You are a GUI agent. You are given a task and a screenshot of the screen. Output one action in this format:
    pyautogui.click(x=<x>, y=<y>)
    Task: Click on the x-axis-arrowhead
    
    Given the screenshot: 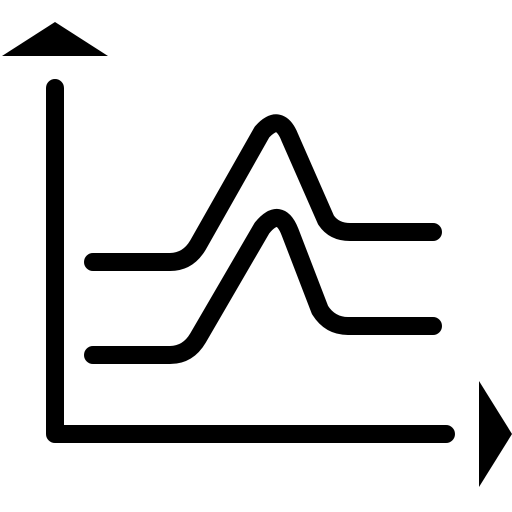 What is the action you would take?
    pyautogui.click(x=495, y=434)
    